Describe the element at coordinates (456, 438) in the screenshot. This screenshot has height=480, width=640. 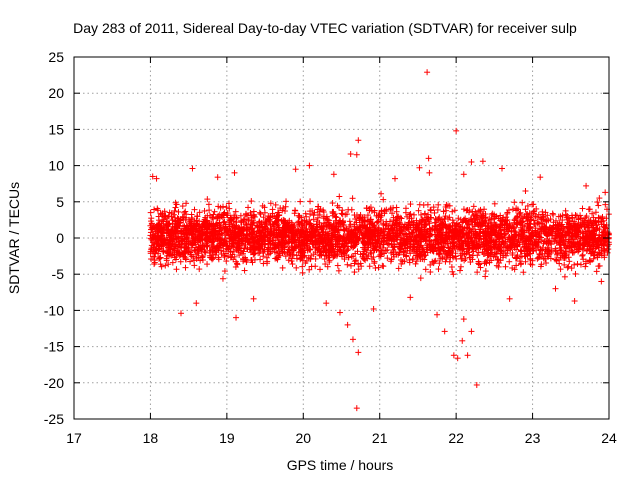
I see `x-tick-label: 22` at that location.